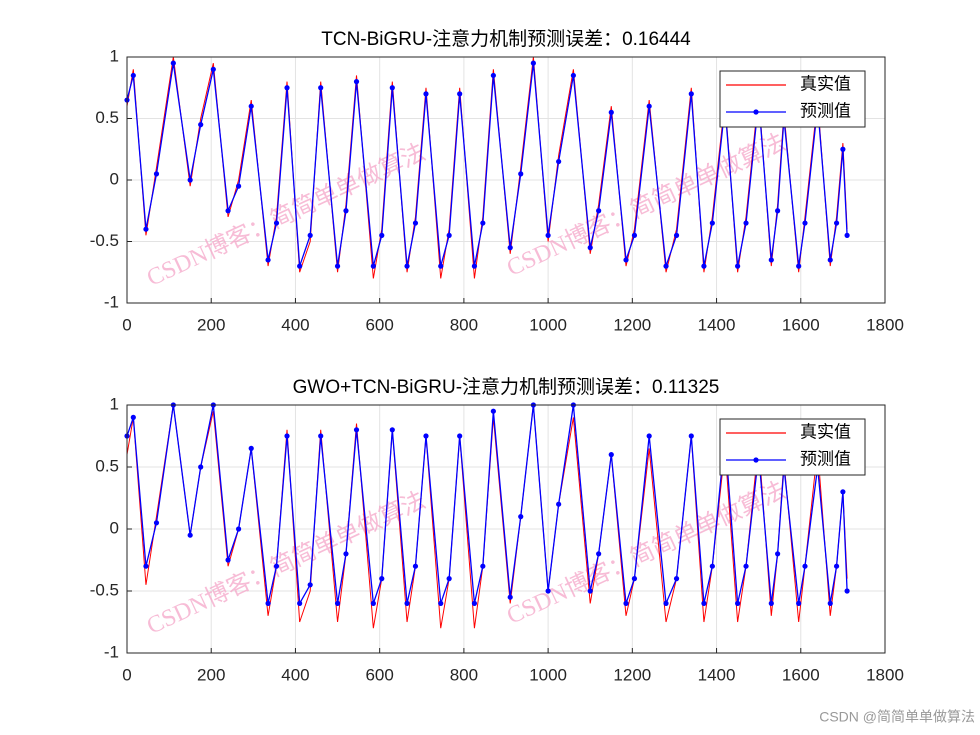 Image resolution: width=980 pixels, height=735 pixels. Describe the element at coordinates (897, 717) in the screenshot. I see `footer-watermark: CSDN @简简单单做算法` at that location.